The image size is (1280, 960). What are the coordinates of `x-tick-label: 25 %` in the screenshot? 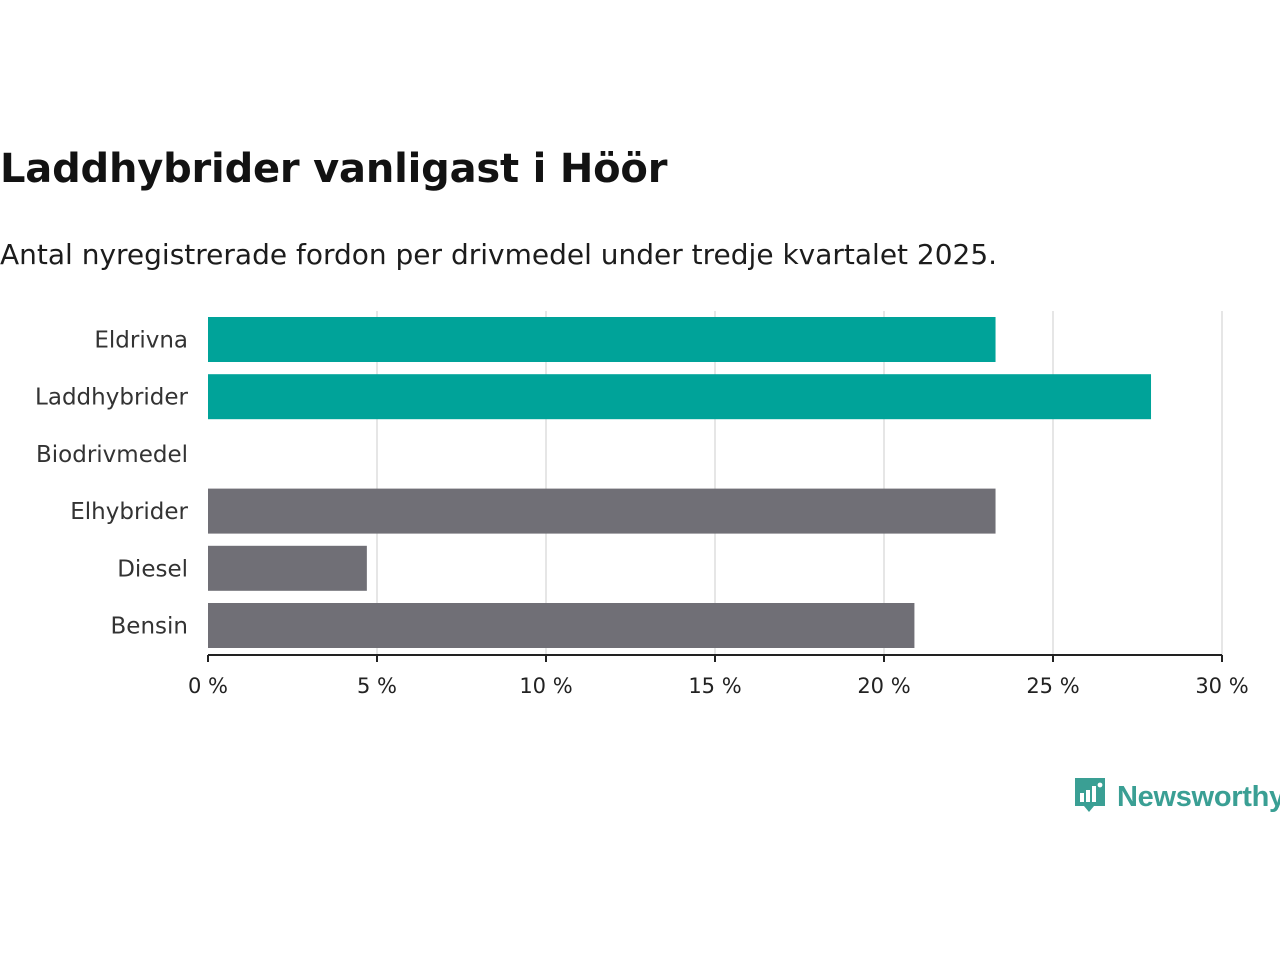 It's located at (1052, 686).